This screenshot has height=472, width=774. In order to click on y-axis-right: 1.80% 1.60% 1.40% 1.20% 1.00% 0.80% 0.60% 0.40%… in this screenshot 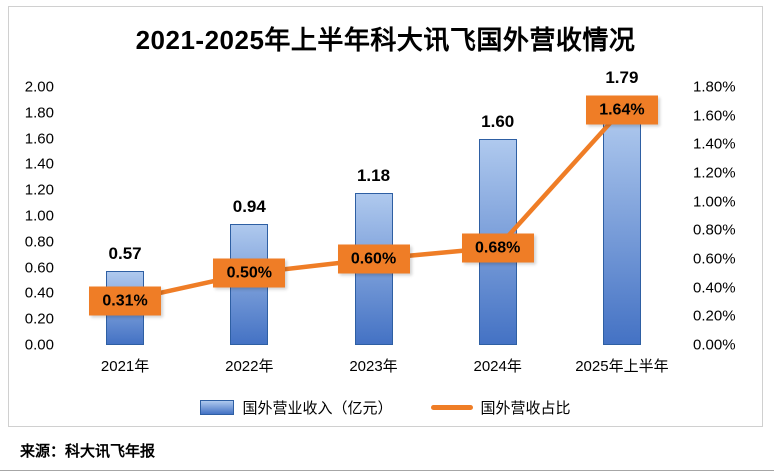, I will do `click(721, 216)`.